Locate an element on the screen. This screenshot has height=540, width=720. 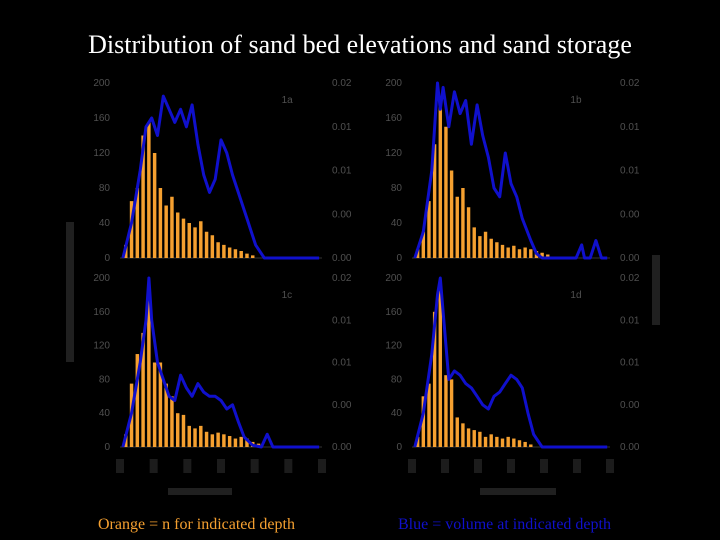
right-tick-label: 0.02 is located at coordinates (630, 278).